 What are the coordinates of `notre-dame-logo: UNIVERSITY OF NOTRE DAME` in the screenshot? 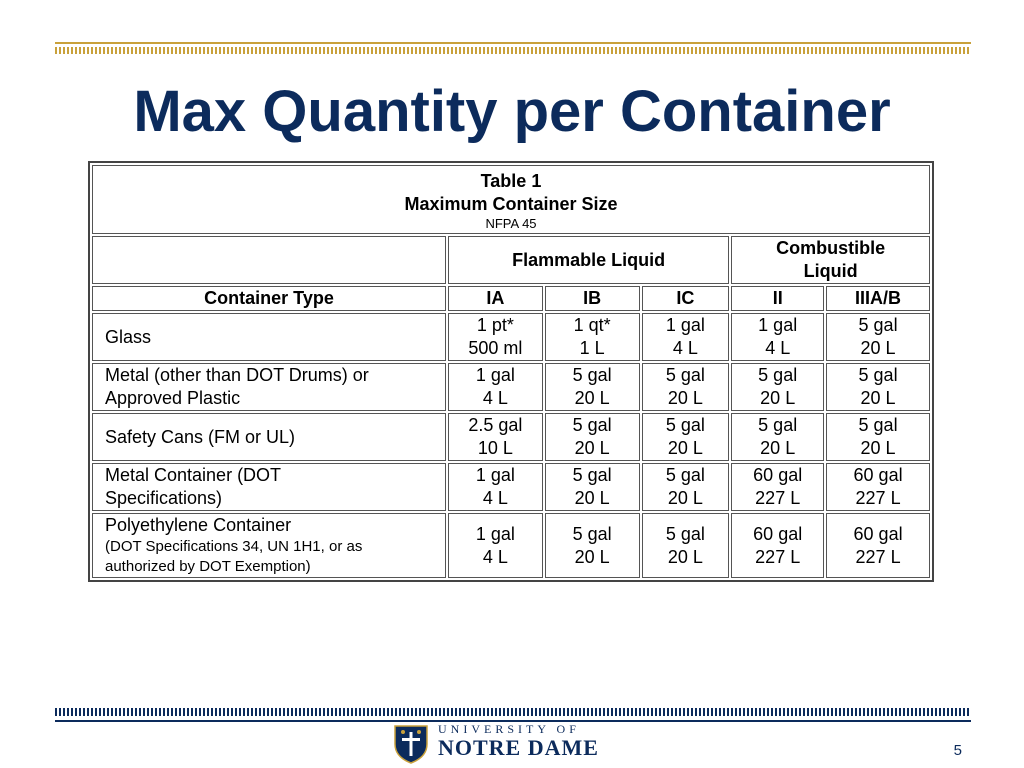 It's located at (497, 744).